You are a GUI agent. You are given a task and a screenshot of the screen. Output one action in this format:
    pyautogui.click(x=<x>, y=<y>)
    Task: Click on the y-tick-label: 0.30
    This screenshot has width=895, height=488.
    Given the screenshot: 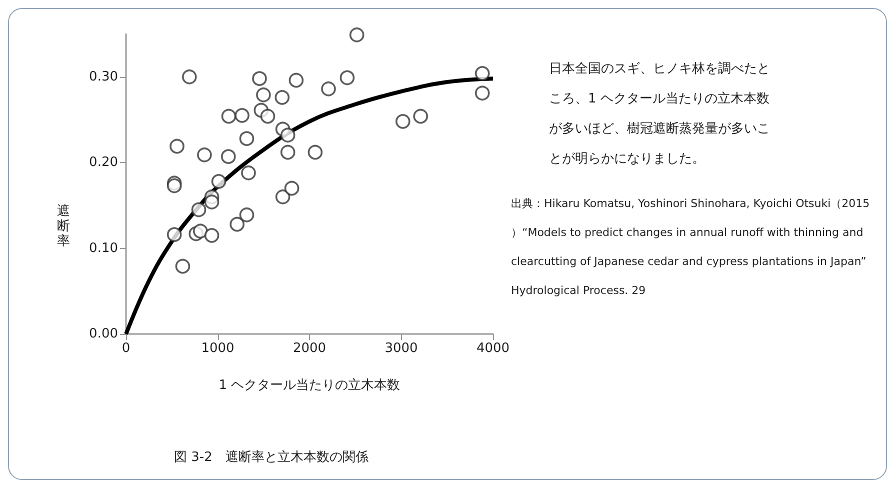 What is the action you would take?
    pyautogui.click(x=103, y=76)
    